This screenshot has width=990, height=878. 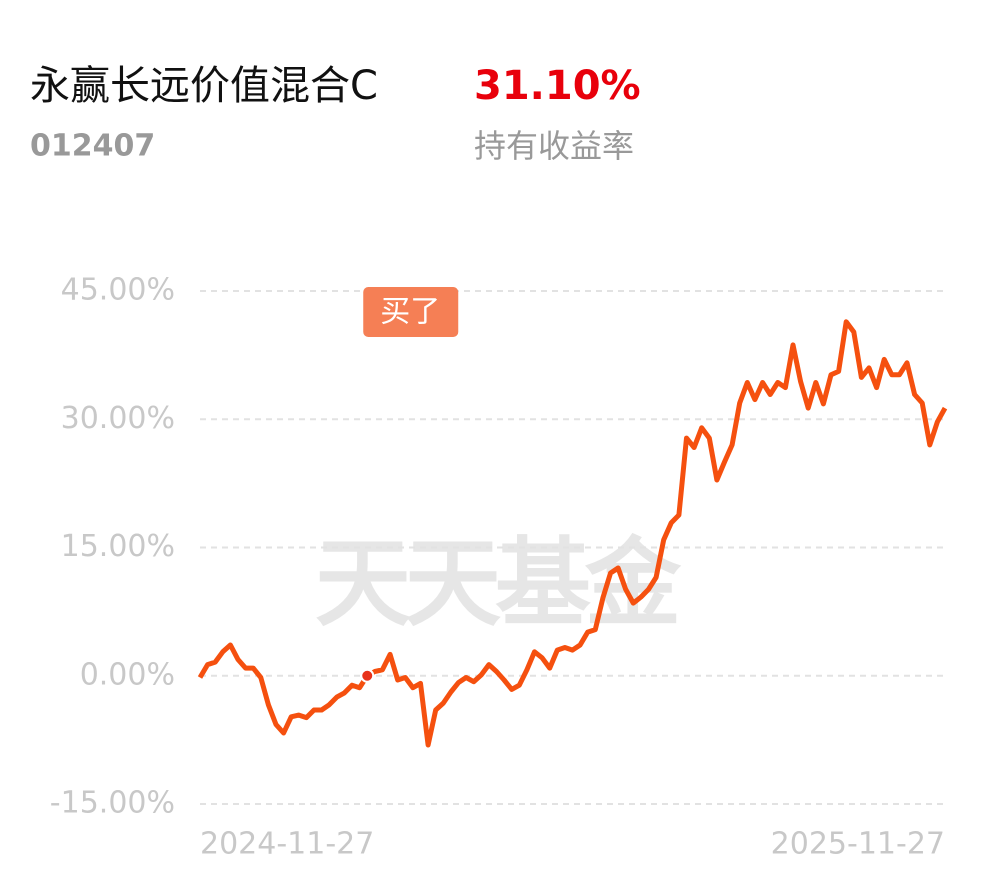 What do you see at coordinates (118, 290) in the screenshot?
I see `y-tick-label: 45.00%` at bounding box center [118, 290].